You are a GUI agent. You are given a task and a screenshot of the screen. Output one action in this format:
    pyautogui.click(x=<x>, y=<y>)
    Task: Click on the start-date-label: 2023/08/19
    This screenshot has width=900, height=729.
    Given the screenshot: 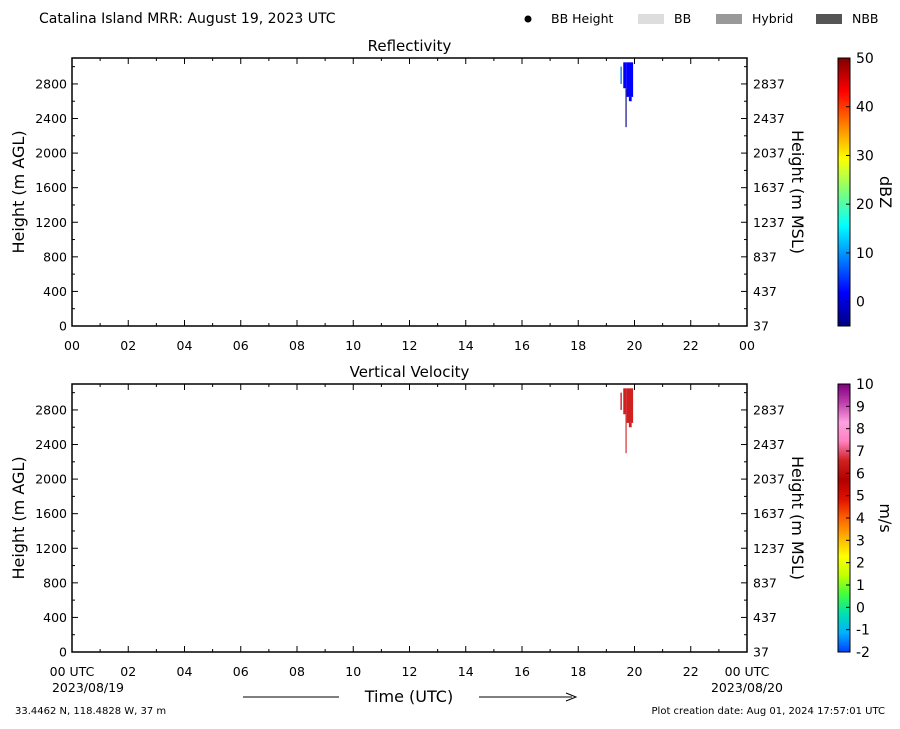 What is the action you would take?
    pyautogui.click(x=88, y=687)
    